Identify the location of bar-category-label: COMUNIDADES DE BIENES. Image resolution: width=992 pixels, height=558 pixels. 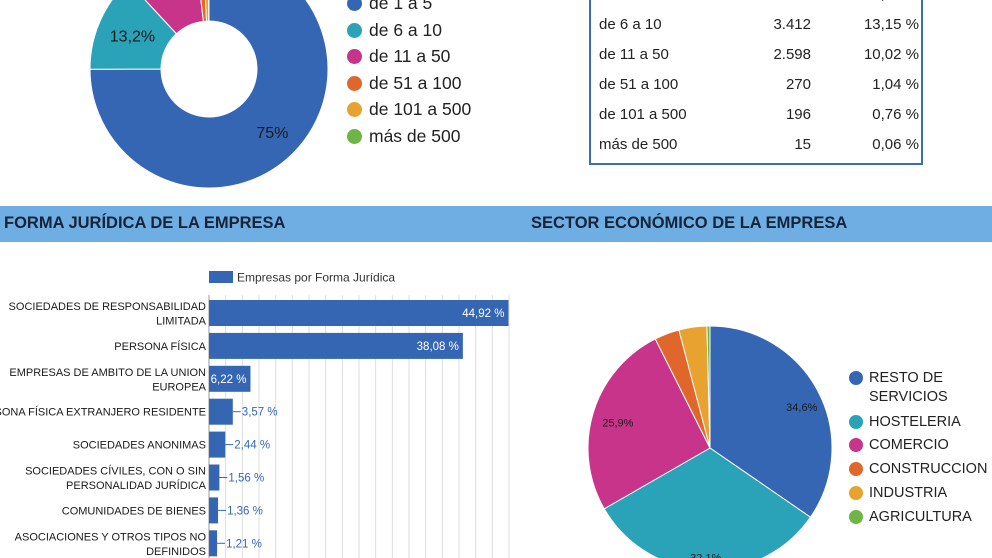
(134, 511).